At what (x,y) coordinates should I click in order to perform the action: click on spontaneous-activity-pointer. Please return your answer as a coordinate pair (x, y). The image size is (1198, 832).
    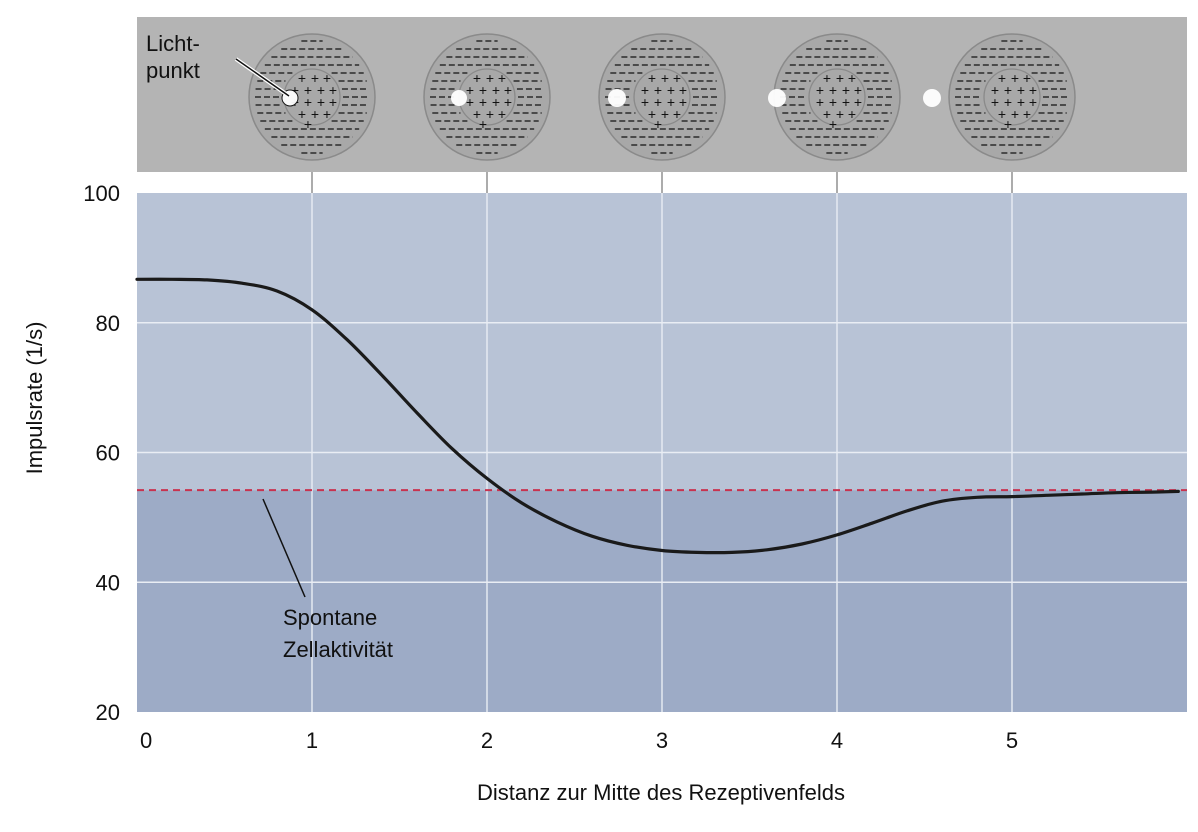
    Looking at the image, I should click on (284, 548).